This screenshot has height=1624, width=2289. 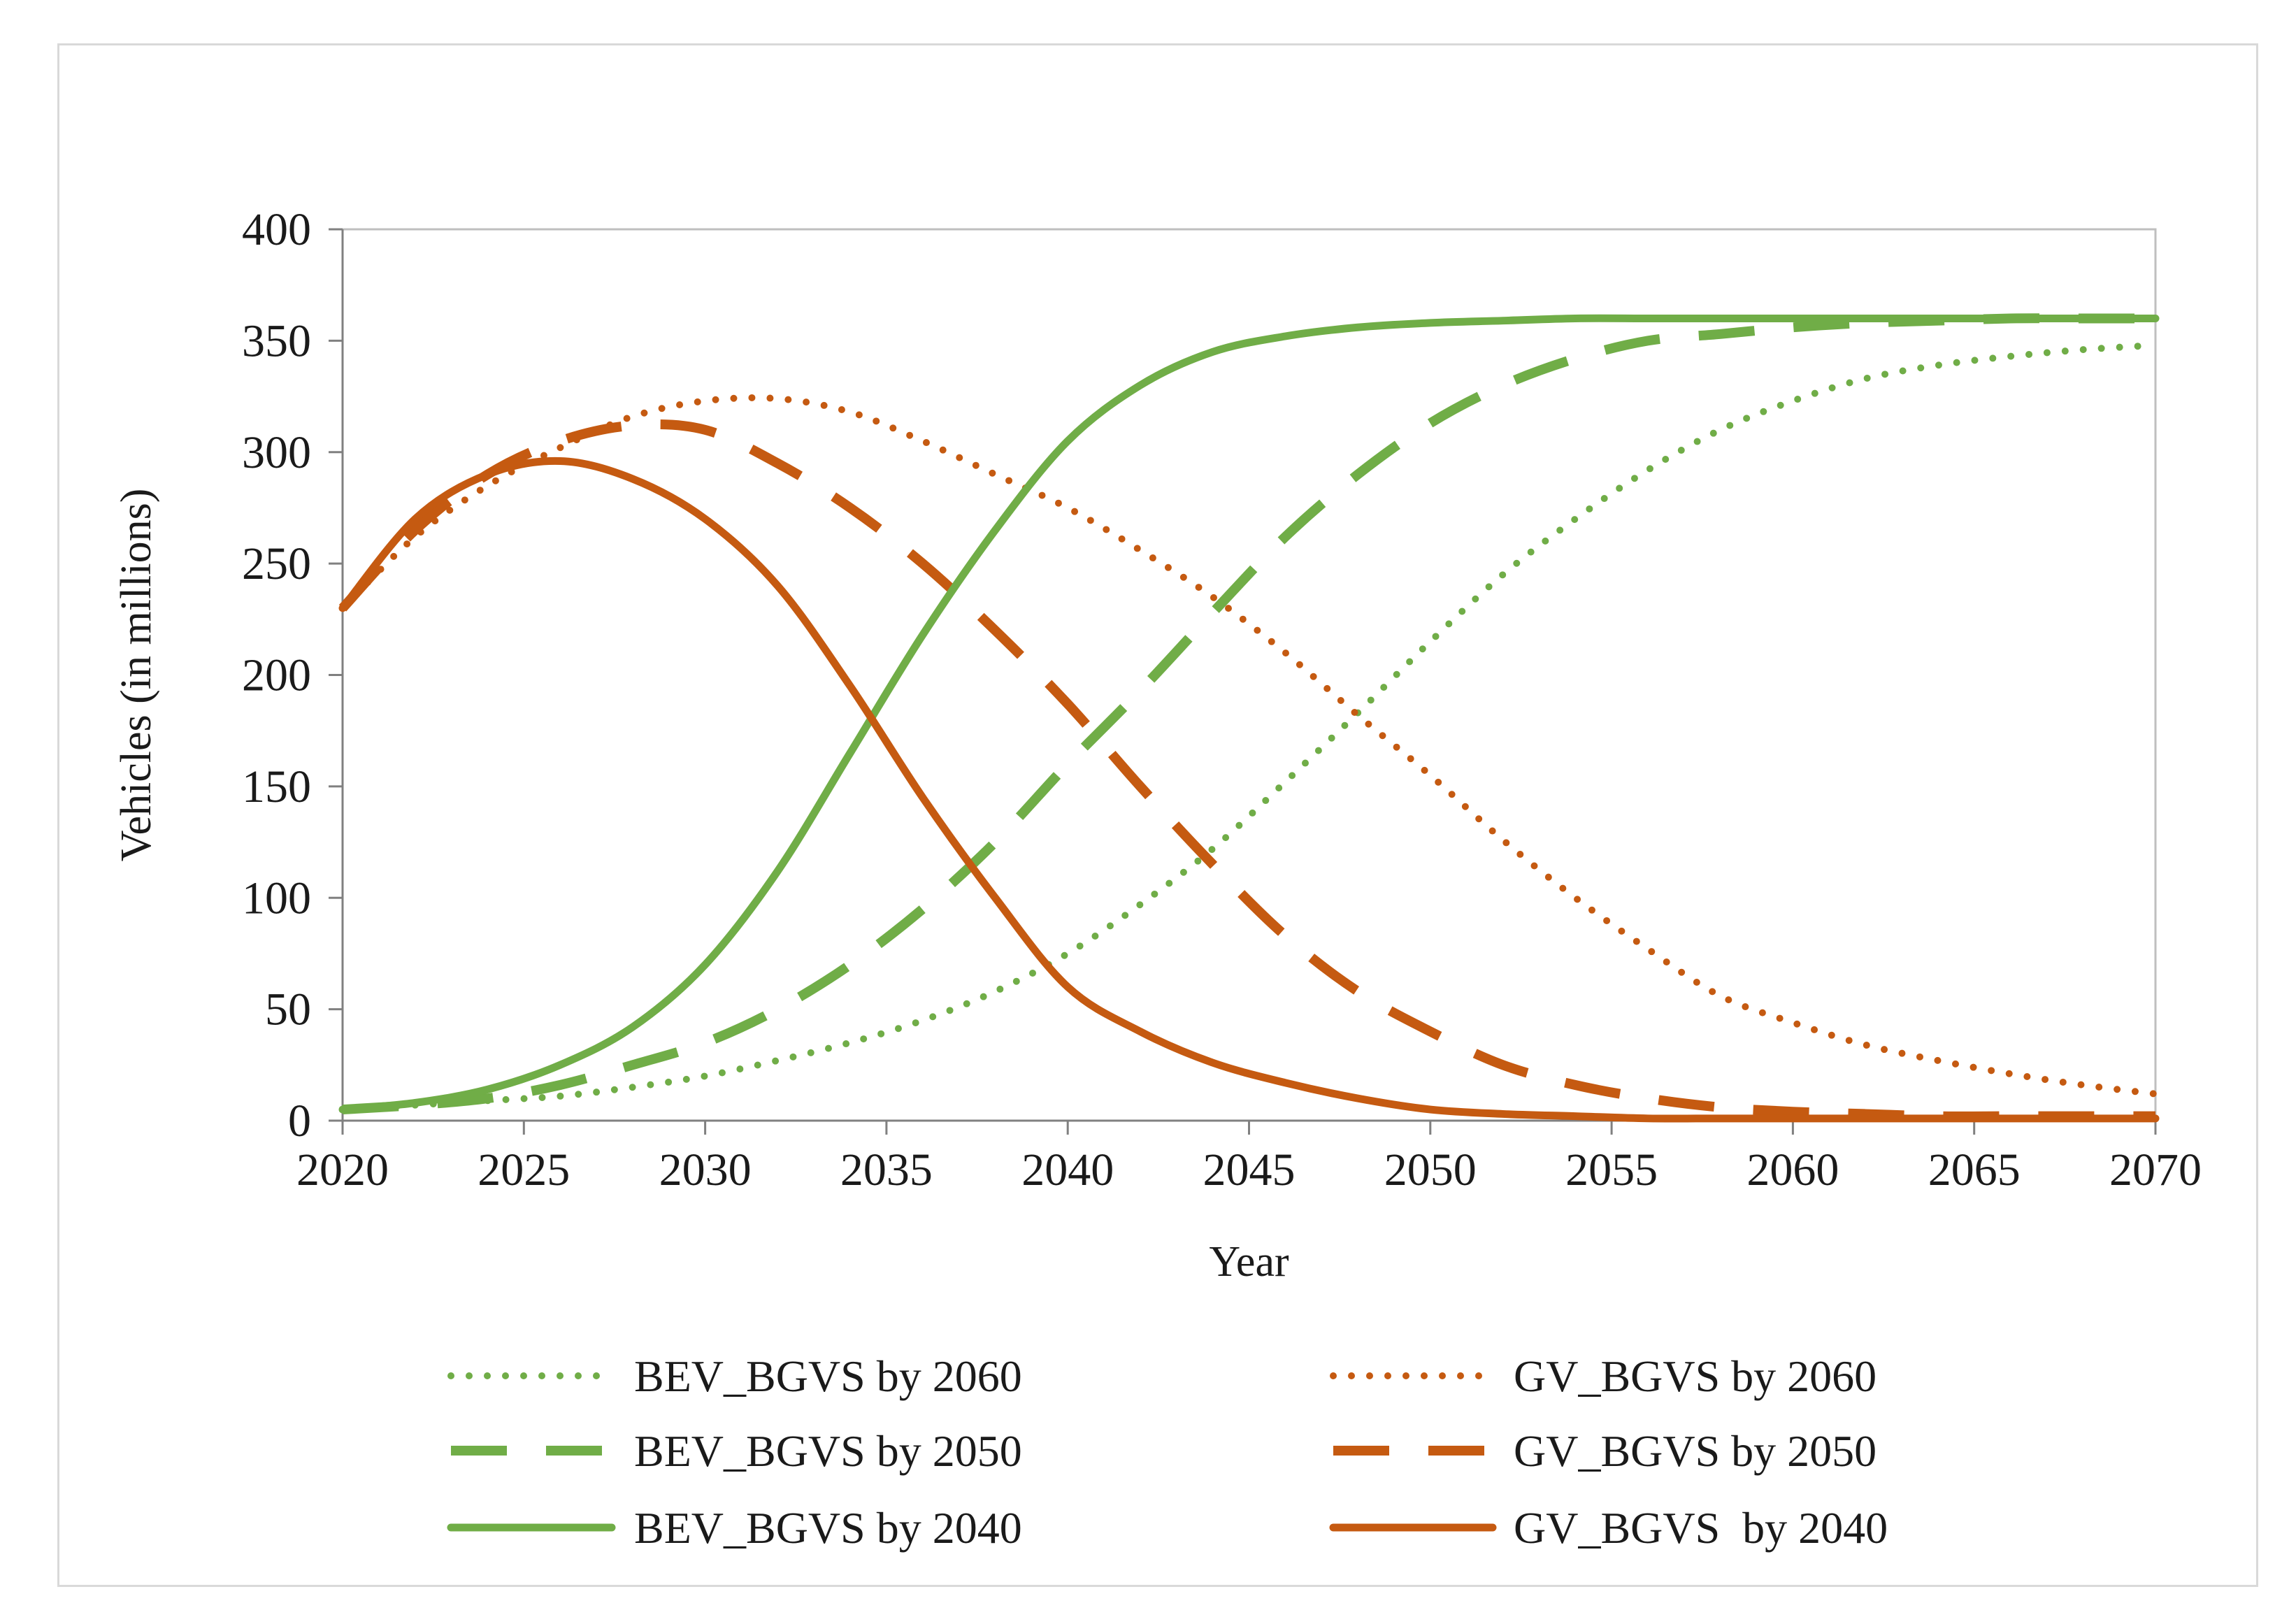 What do you see at coordinates (1792, 1169) in the screenshot?
I see `x-tick-label: 2060` at bounding box center [1792, 1169].